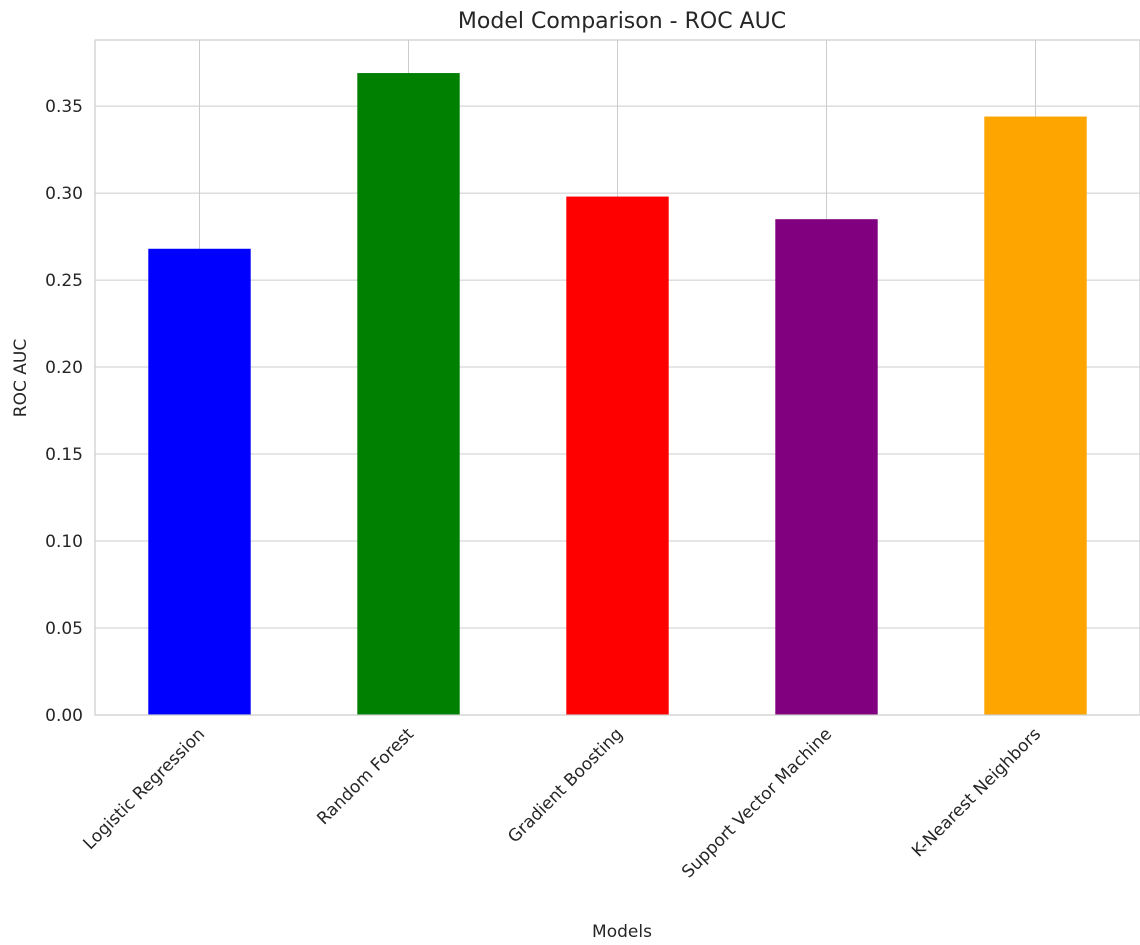 This screenshot has width=1140, height=945. What do you see at coordinates (64, 368) in the screenshot?
I see `y-tick-label: 0.20` at bounding box center [64, 368].